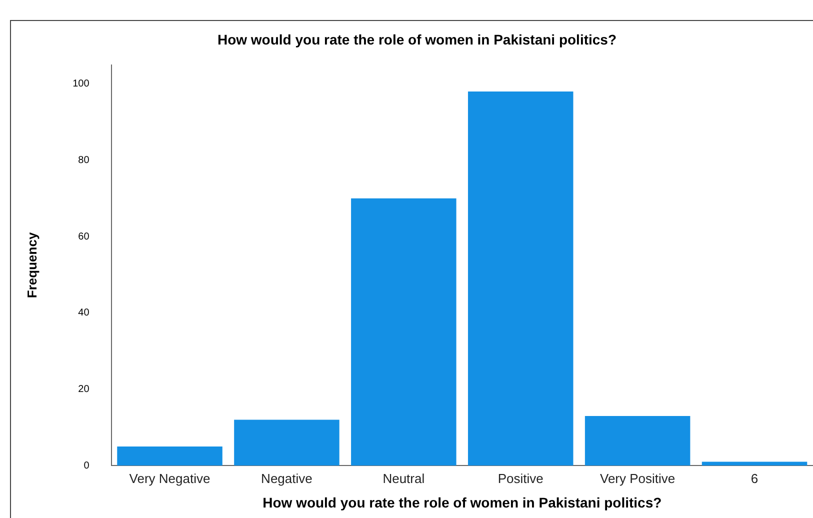 Image resolution: width=813 pixels, height=518 pixels. Describe the element at coordinates (81, 84) in the screenshot. I see `y-tick-label: 100` at that location.